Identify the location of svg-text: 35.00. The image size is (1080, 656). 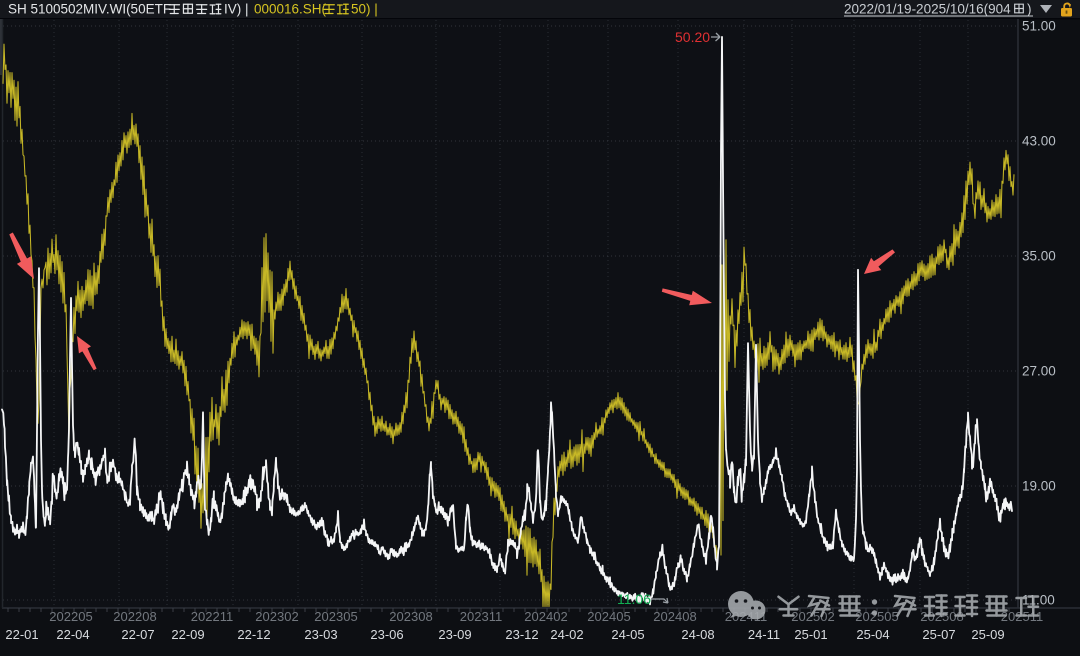
(1039, 256).